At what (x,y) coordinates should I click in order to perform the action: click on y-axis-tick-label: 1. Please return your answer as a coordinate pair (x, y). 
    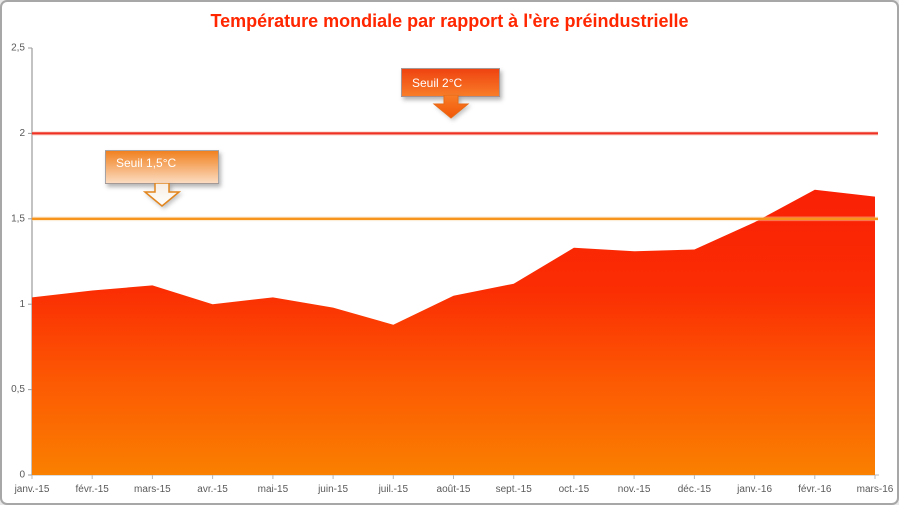
    Looking at the image, I should click on (22, 304).